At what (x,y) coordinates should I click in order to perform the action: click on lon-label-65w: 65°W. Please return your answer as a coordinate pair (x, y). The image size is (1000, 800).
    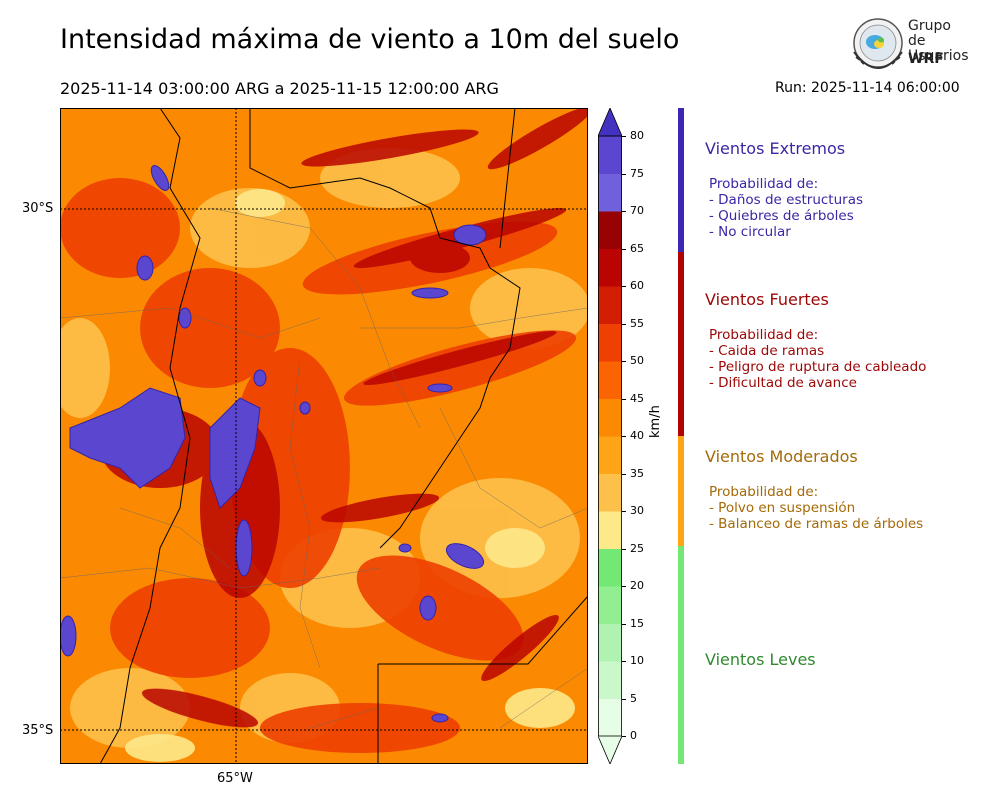
    Looking at the image, I should click on (235, 778).